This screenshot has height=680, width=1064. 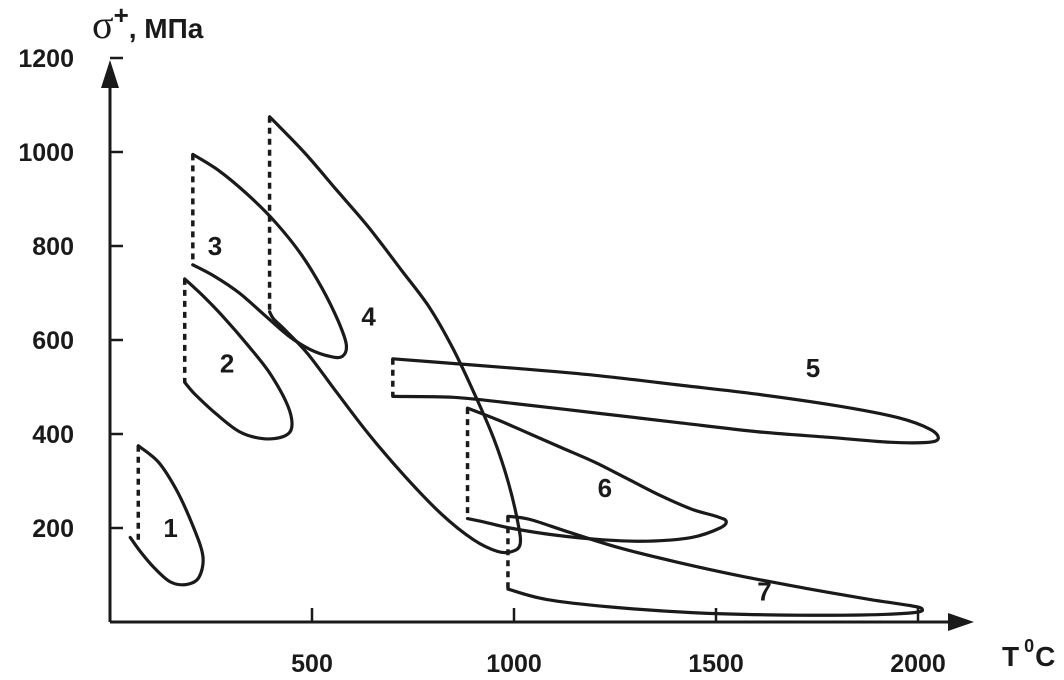 I want to click on y-axis-arrowhead, so click(x=110, y=74).